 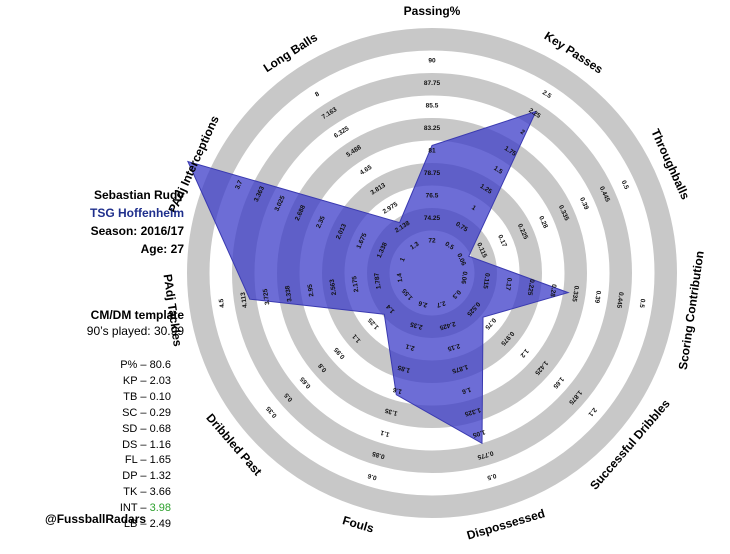 I want to click on tick-label: 74.25, so click(x=432, y=218).